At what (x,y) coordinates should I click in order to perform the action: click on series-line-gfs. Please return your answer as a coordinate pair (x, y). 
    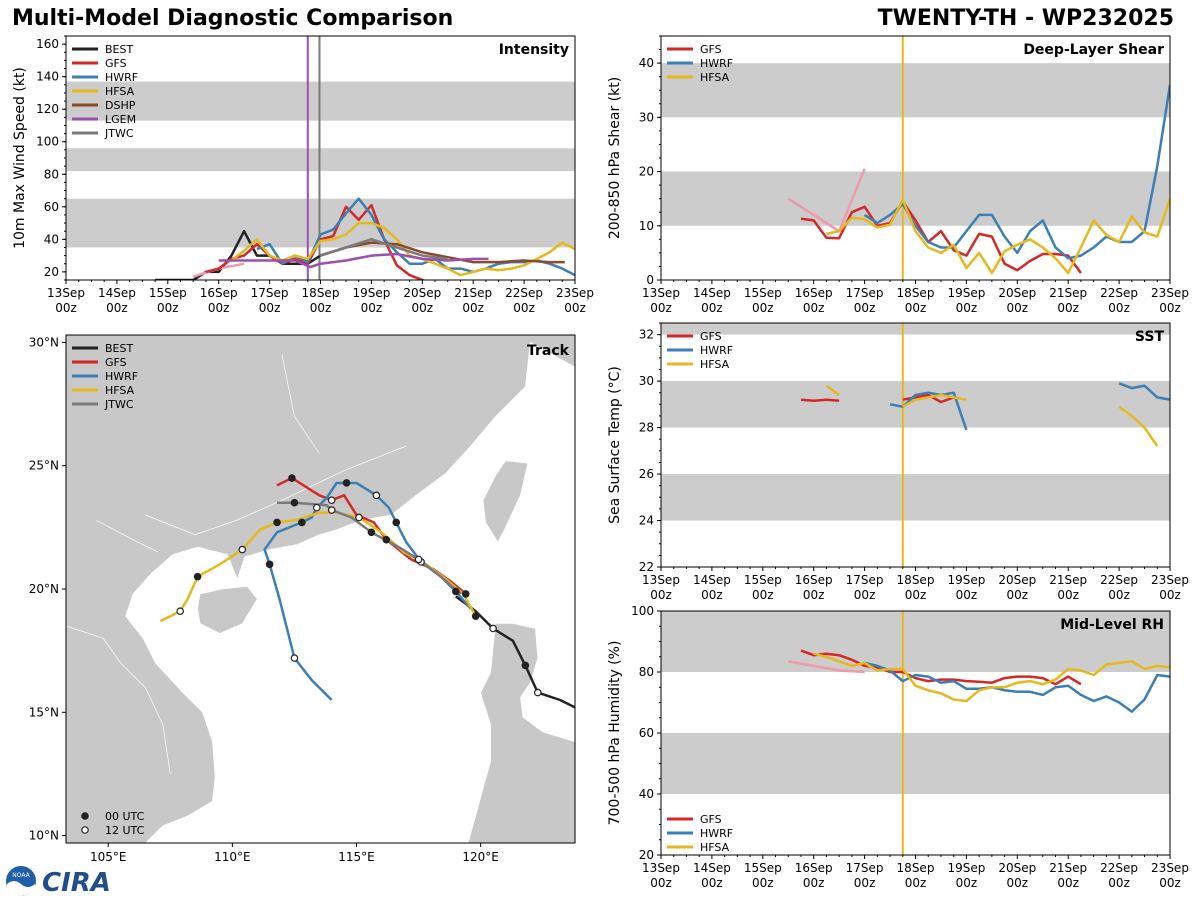
    Looking at the image, I should click on (315, 241).